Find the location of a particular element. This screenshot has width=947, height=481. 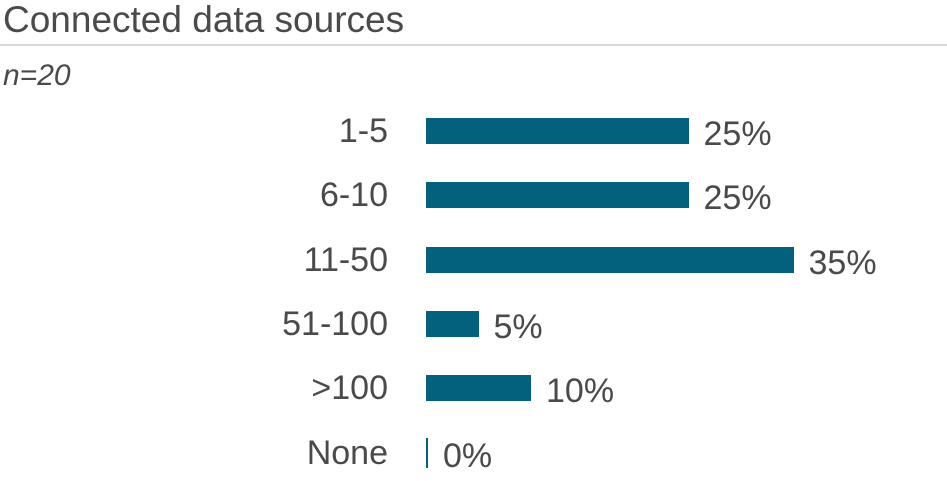

bar-row: 1-5 25% is located at coordinates (473, 131).